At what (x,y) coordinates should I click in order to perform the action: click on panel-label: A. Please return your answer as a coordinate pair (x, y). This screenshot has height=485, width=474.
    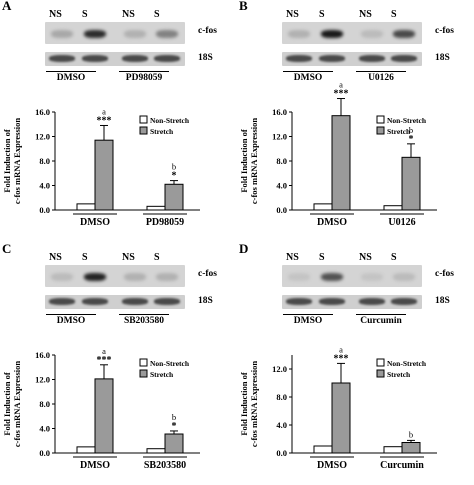
    Looking at the image, I should click on (7, 6).